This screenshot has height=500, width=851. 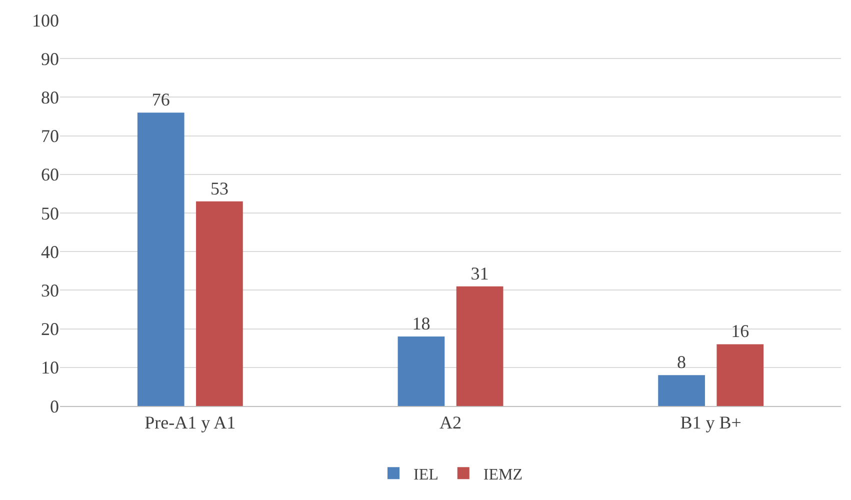 What do you see at coordinates (50, 213) in the screenshot?
I see `y-tick-label: 50` at bounding box center [50, 213].